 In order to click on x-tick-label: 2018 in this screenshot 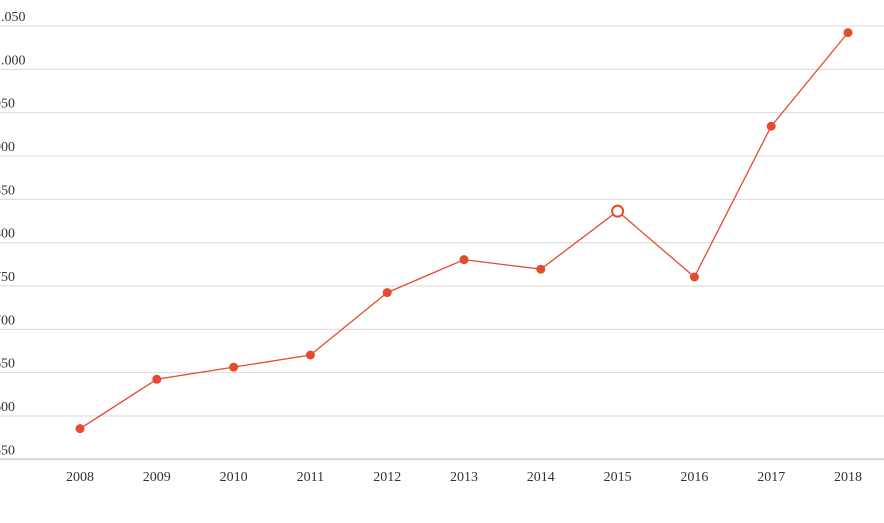, I will do `click(848, 477)`.